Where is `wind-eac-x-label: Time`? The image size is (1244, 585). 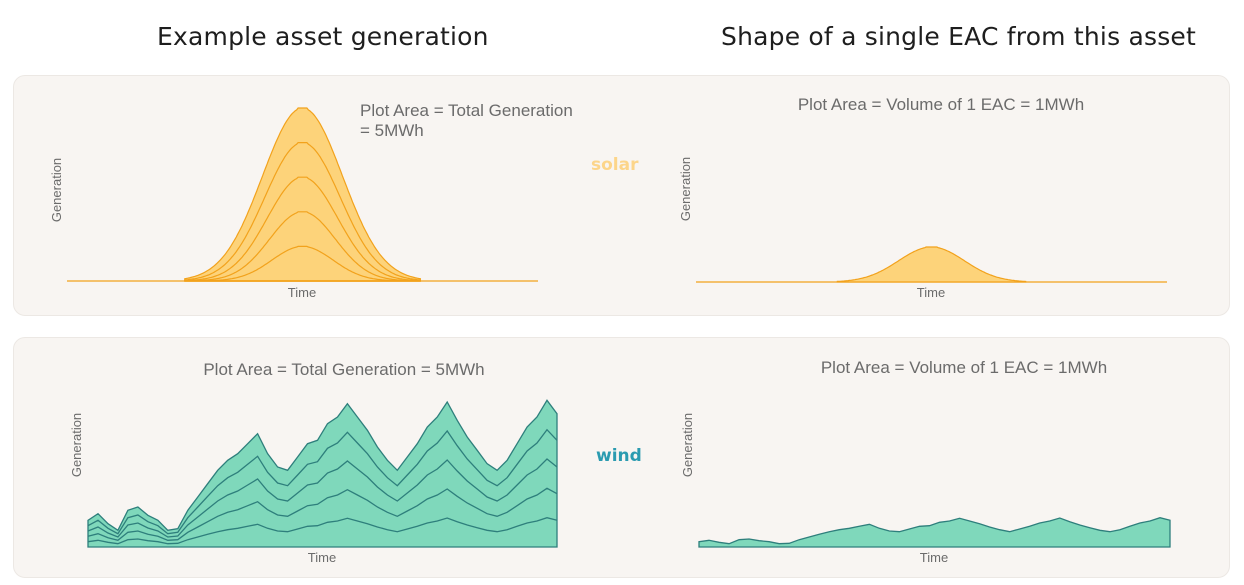
wind-eac-x-label: Time is located at coordinates (934, 557).